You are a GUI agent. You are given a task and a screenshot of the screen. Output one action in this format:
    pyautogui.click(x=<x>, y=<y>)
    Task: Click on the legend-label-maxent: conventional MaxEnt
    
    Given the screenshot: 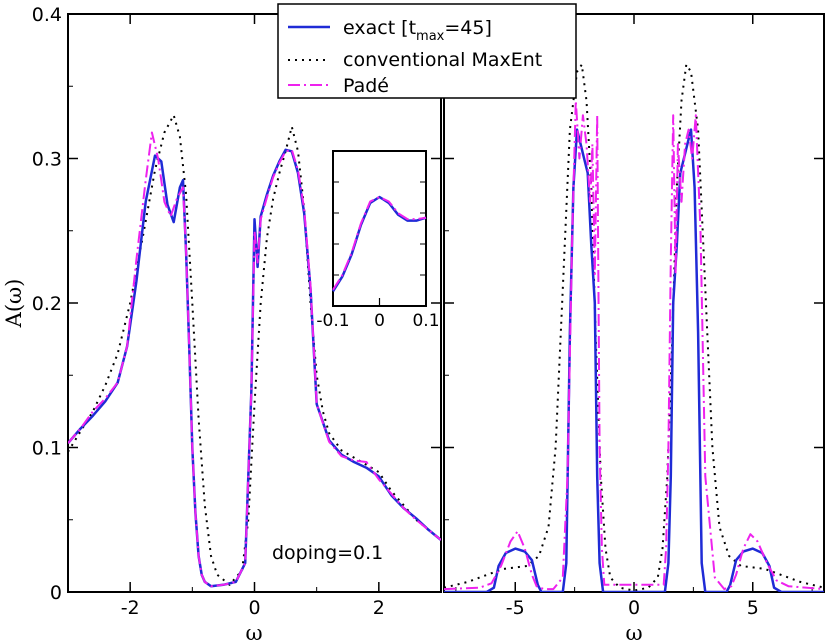 What is the action you would take?
    pyautogui.click(x=442, y=60)
    